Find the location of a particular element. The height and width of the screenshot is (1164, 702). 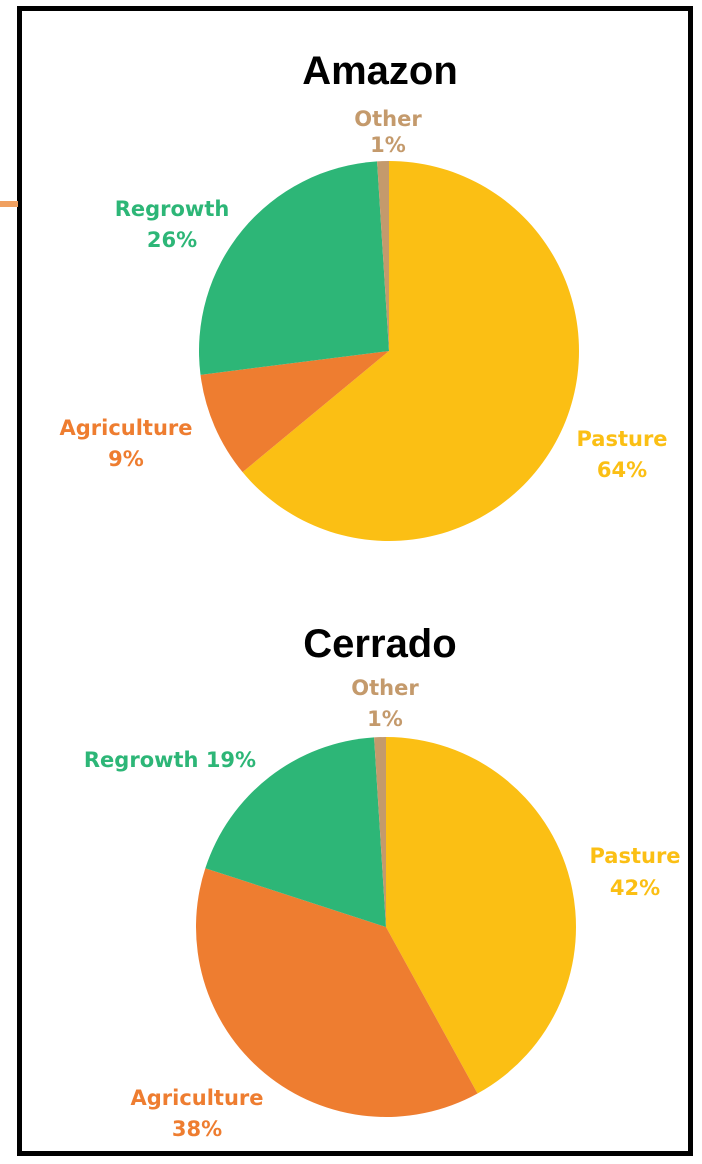

amazon-title: Amazon is located at coordinates (380, 71).